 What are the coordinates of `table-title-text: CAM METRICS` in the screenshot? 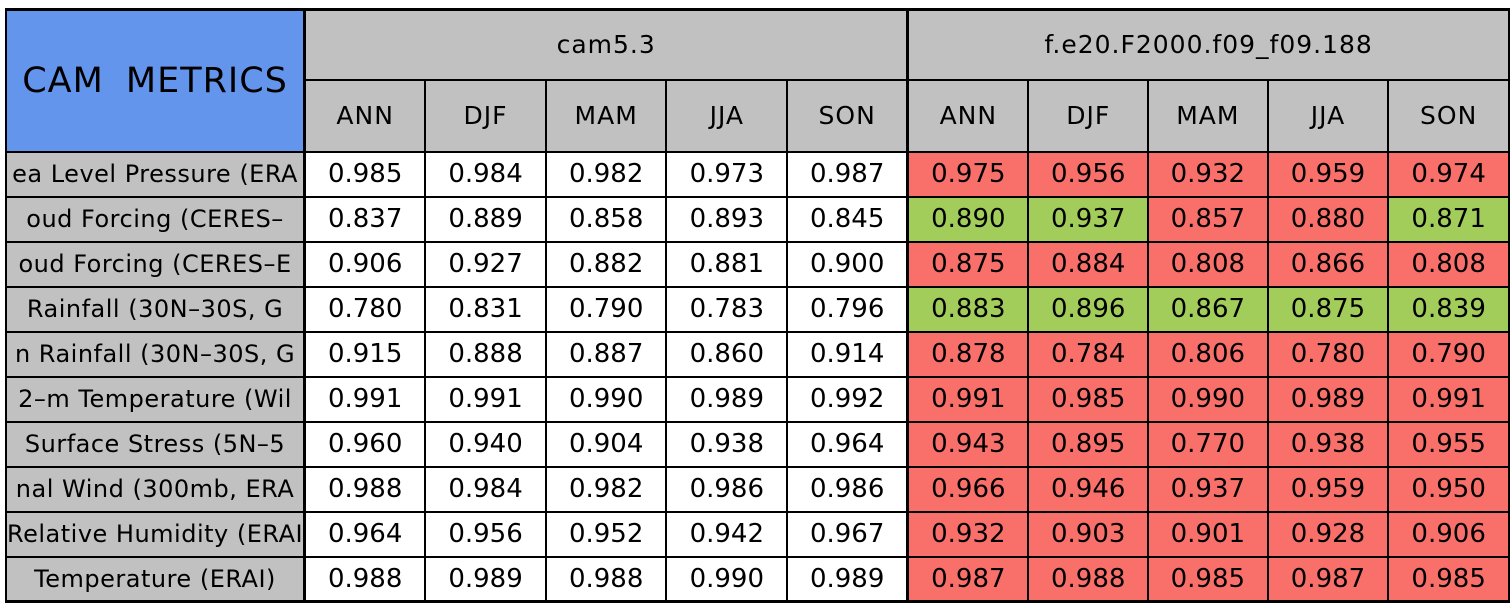 It's located at (155, 80).